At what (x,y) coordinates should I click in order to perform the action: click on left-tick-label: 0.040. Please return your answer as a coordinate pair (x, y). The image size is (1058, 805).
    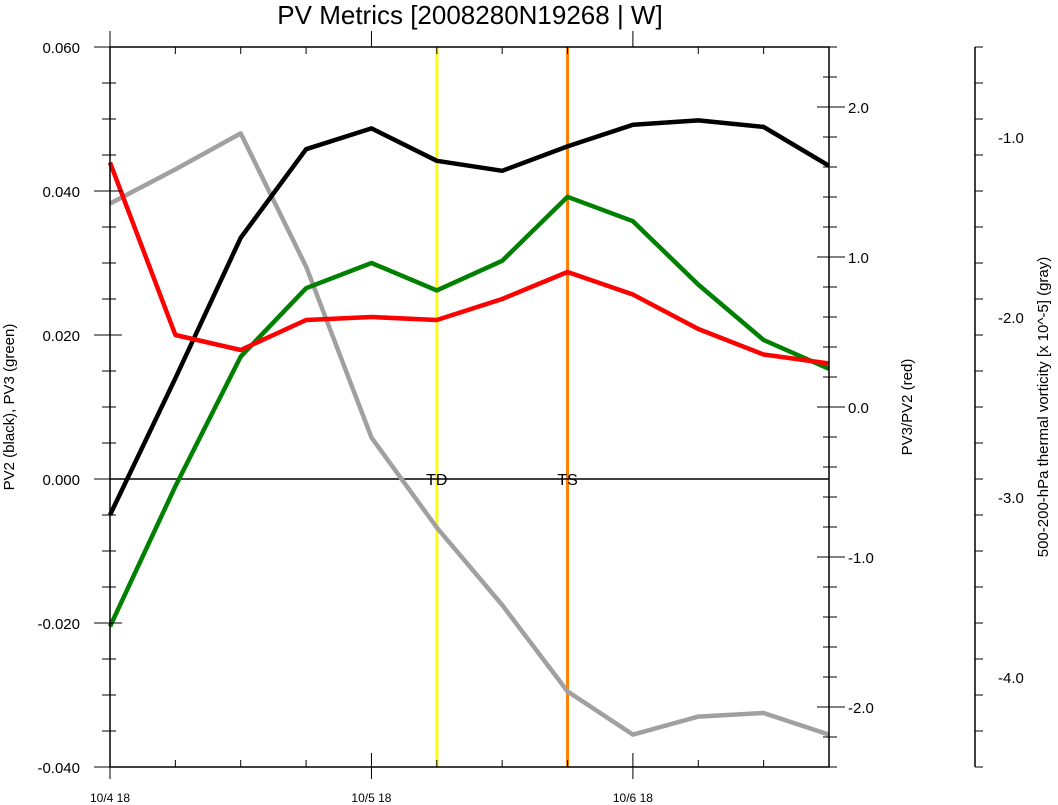
    Looking at the image, I should click on (61, 192).